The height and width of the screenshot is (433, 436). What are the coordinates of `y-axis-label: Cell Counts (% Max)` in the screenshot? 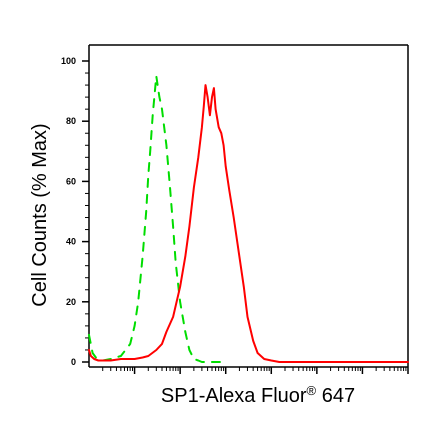 It's located at (40, 214).